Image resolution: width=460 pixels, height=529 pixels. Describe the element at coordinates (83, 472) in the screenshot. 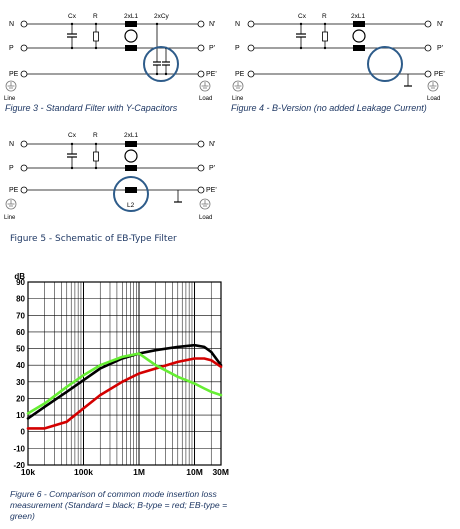

I see `x-tick-label: 100k` at that location.